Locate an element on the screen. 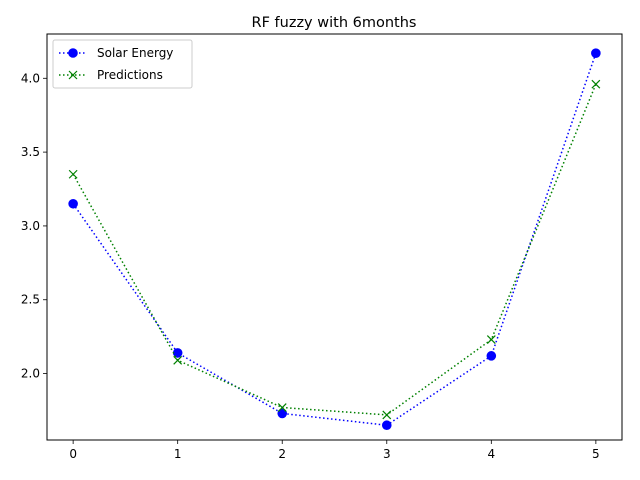 The width and height of the screenshot is (640, 480). y-axis: 2.0 2.5 3.0 3.5 4.0 is located at coordinates (34, 226).